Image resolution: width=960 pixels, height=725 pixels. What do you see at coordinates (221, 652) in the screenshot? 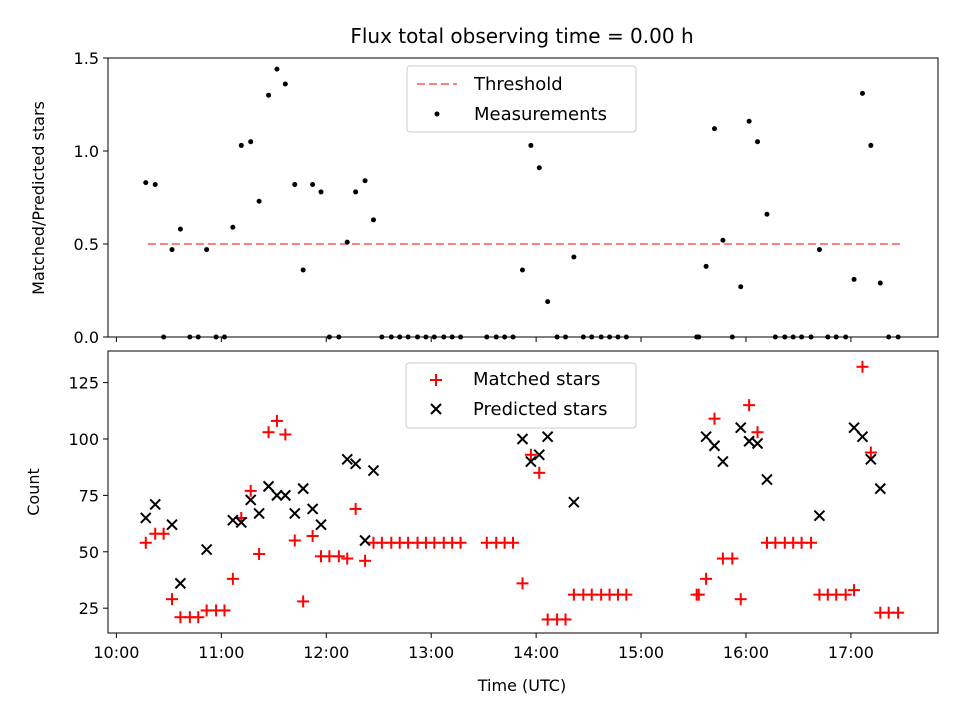
I see `x-tick-label: 11:00` at bounding box center [221, 652].